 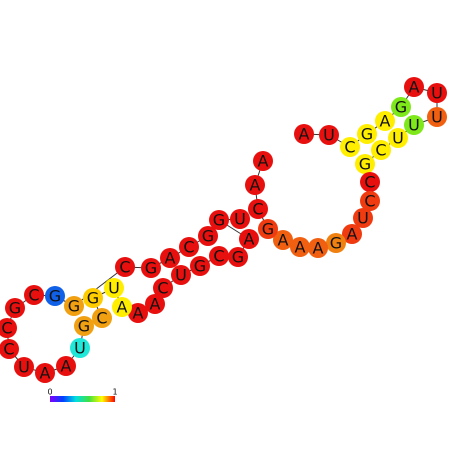 I want to click on scale-max: 1, so click(x=114, y=392).